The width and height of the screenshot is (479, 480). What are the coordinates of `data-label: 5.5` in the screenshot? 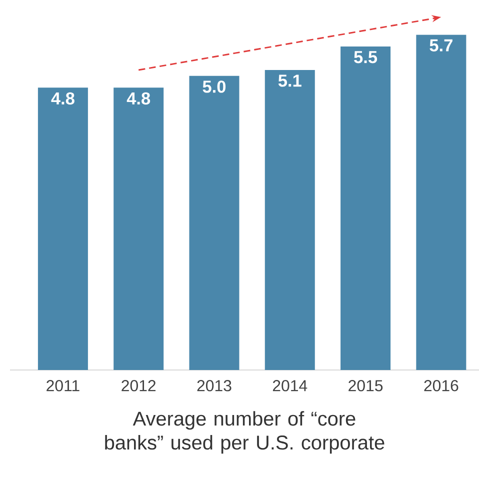 It's located at (366, 57).